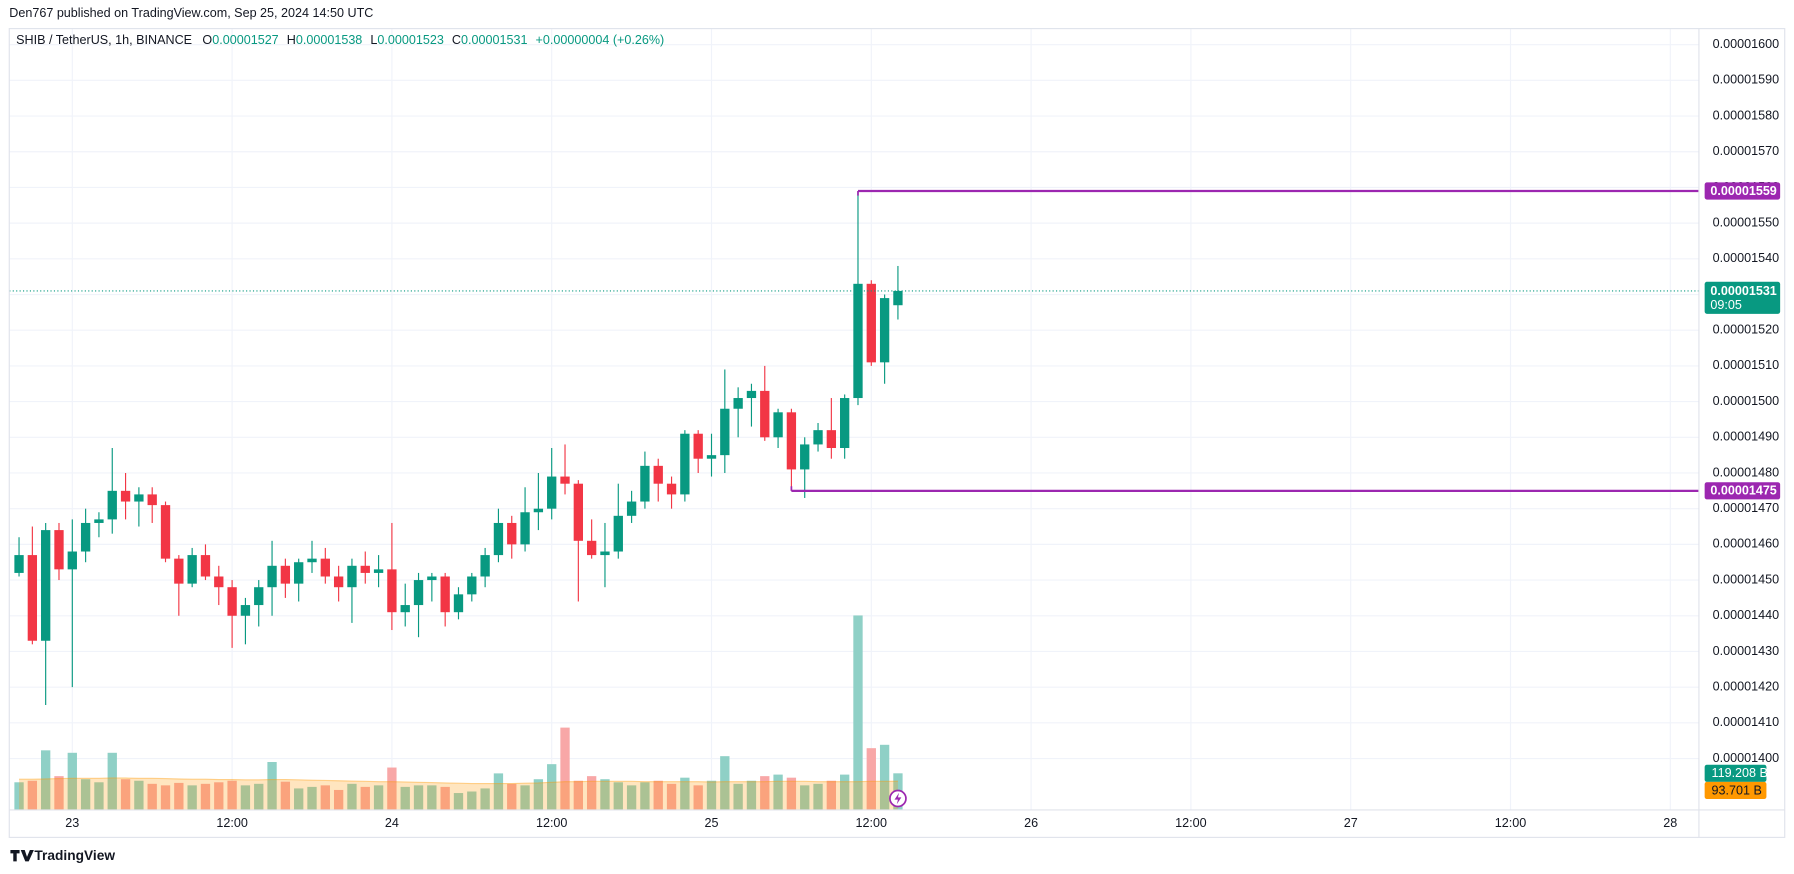 The width and height of the screenshot is (1794, 874). I want to click on h-value: 0.00001538, so click(329, 41).